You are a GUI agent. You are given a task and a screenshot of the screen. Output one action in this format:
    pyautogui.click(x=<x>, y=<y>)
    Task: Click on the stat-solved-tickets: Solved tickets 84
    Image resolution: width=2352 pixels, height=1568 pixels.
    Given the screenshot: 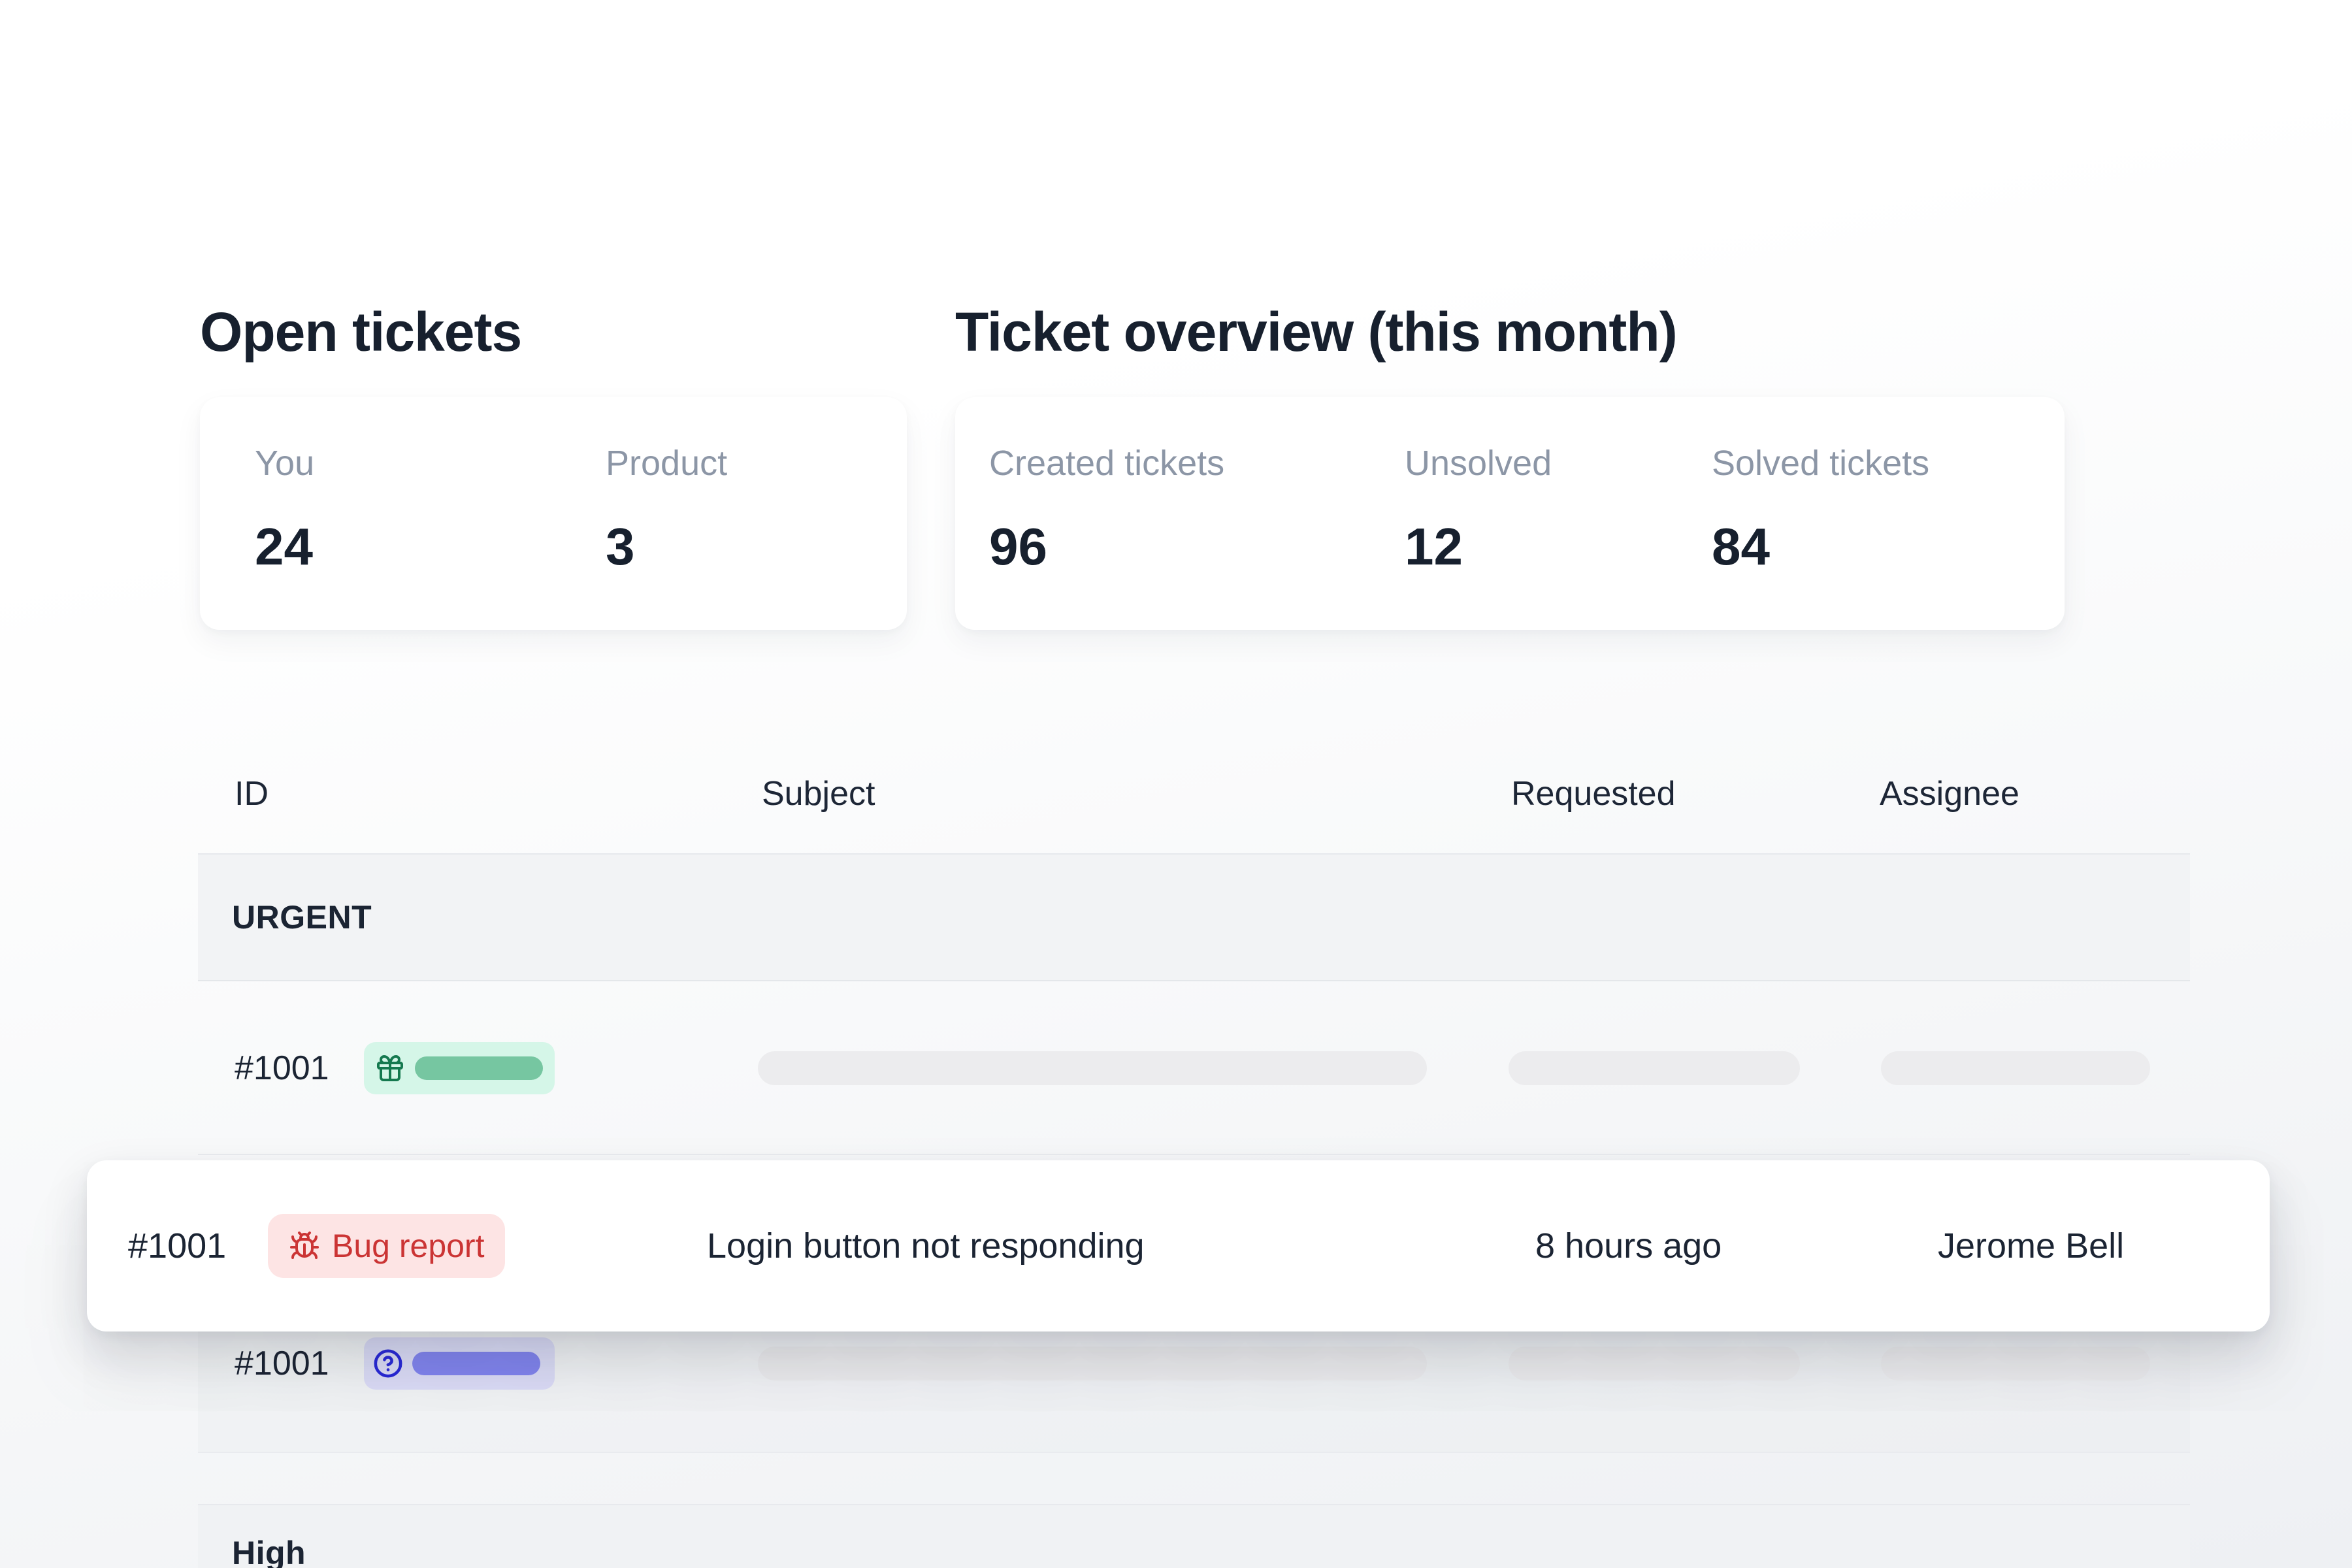 What is the action you would take?
    pyautogui.click(x=1820, y=509)
    